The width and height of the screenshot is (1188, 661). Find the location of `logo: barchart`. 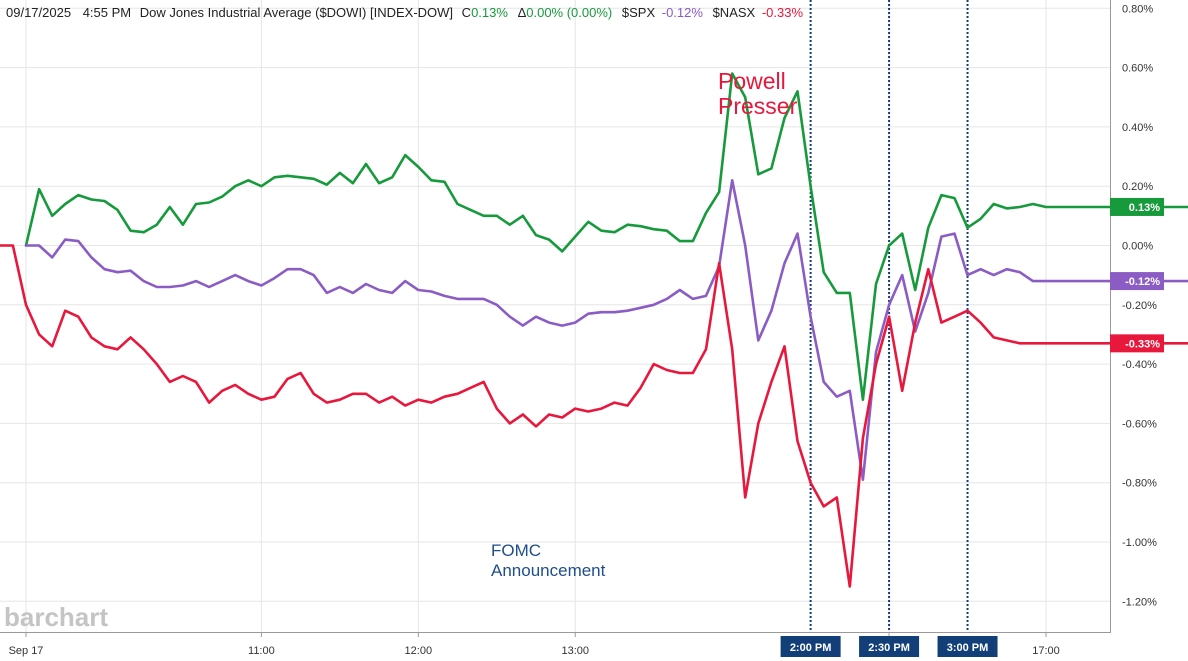

logo: barchart is located at coordinates (56, 617).